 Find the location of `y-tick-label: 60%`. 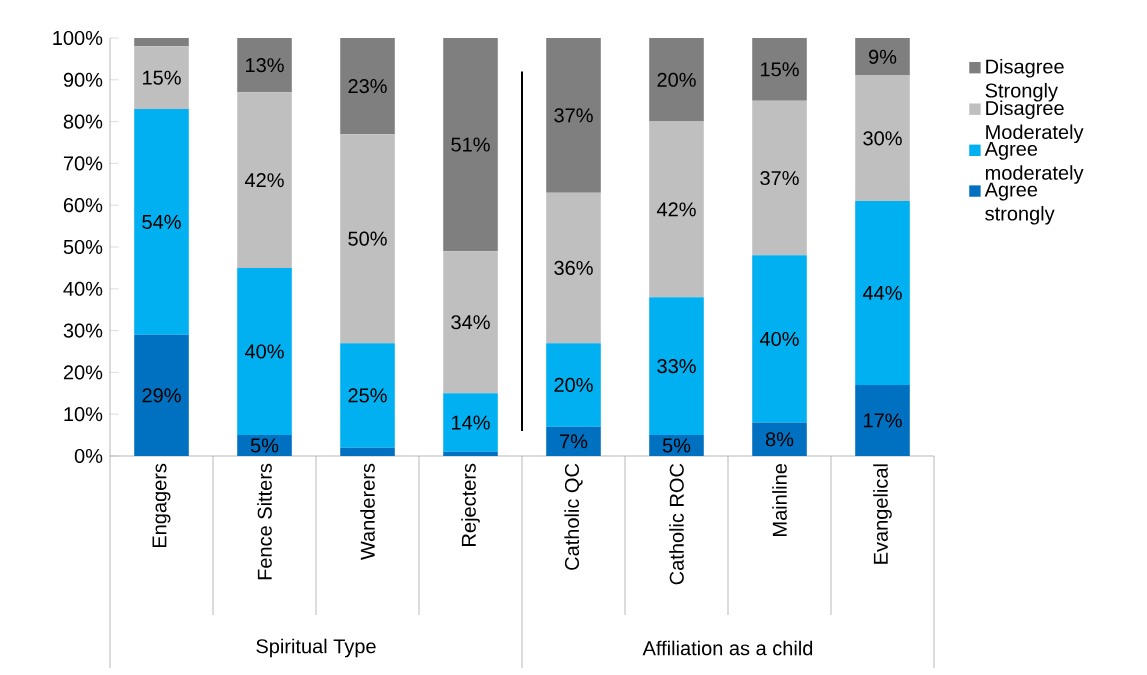

y-tick-label: 60% is located at coordinates (83, 205).